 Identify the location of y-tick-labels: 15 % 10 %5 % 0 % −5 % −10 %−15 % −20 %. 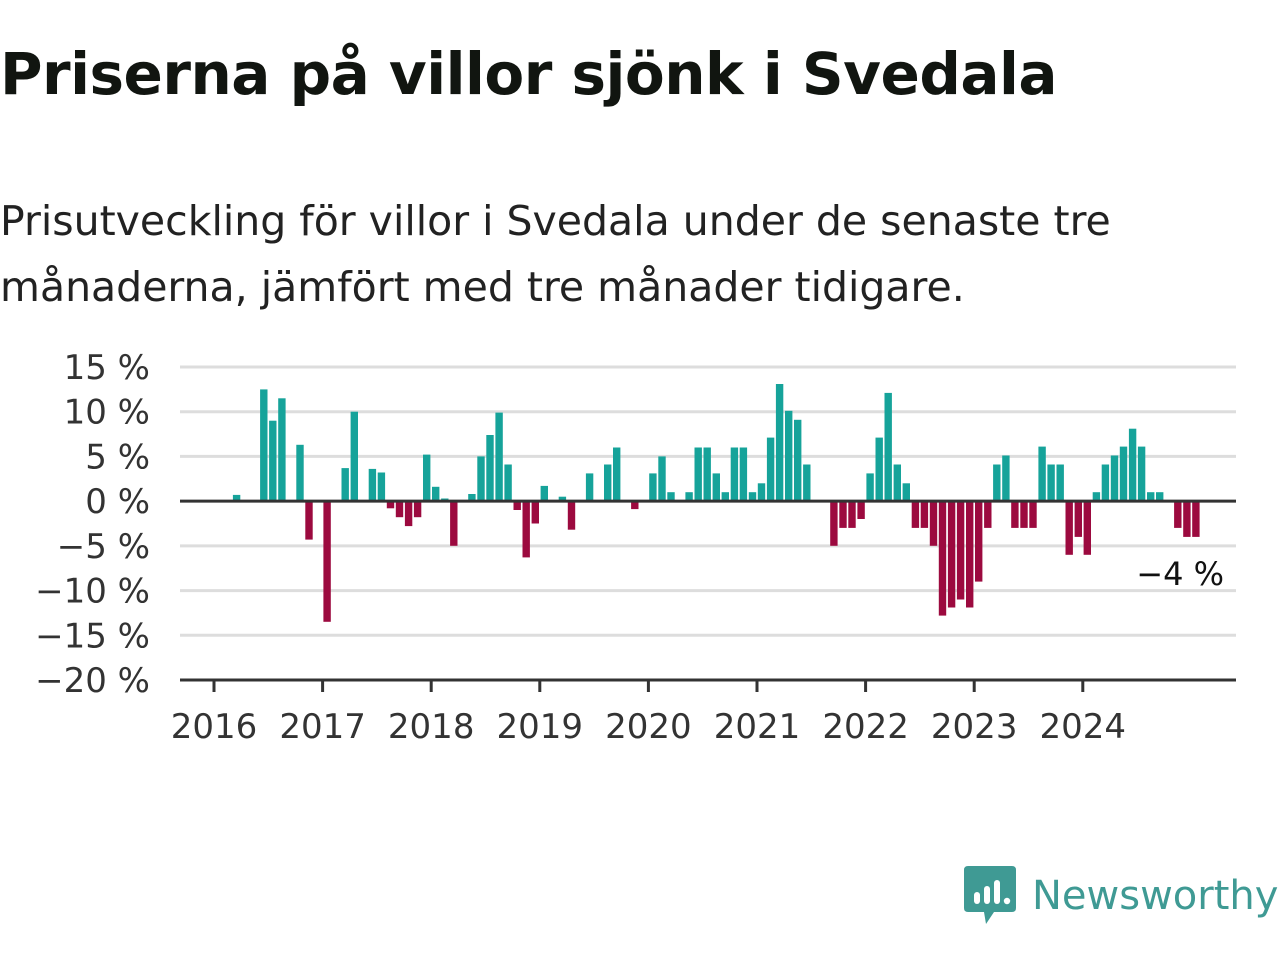
(92, 524).